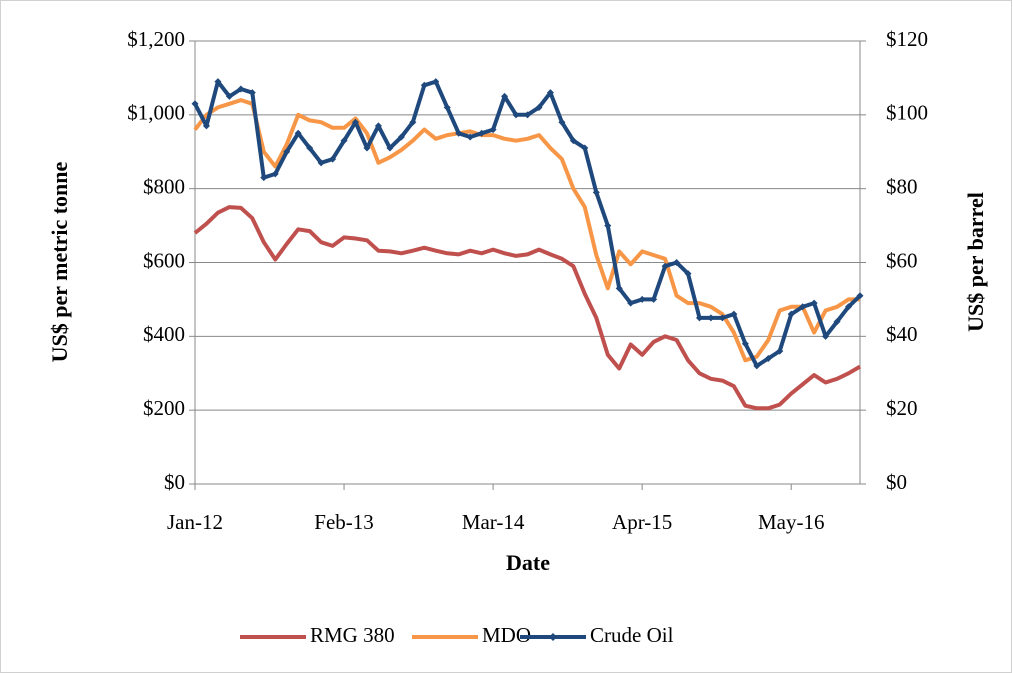 The image size is (1013, 673). Describe the element at coordinates (352, 635) in the screenshot. I see `legend-label: RMG 380` at that location.